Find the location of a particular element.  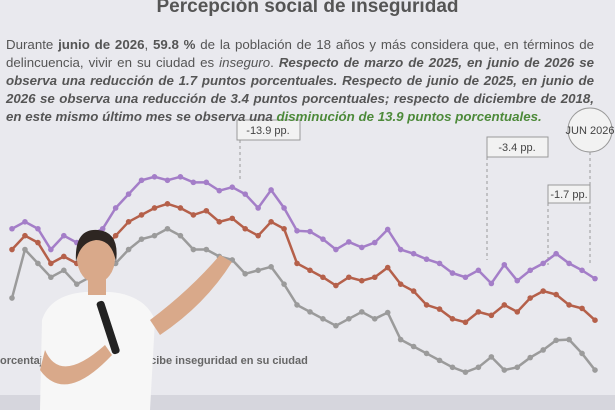

caption: percibe inseguridad en su ciudad is located at coordinates (220, 361).